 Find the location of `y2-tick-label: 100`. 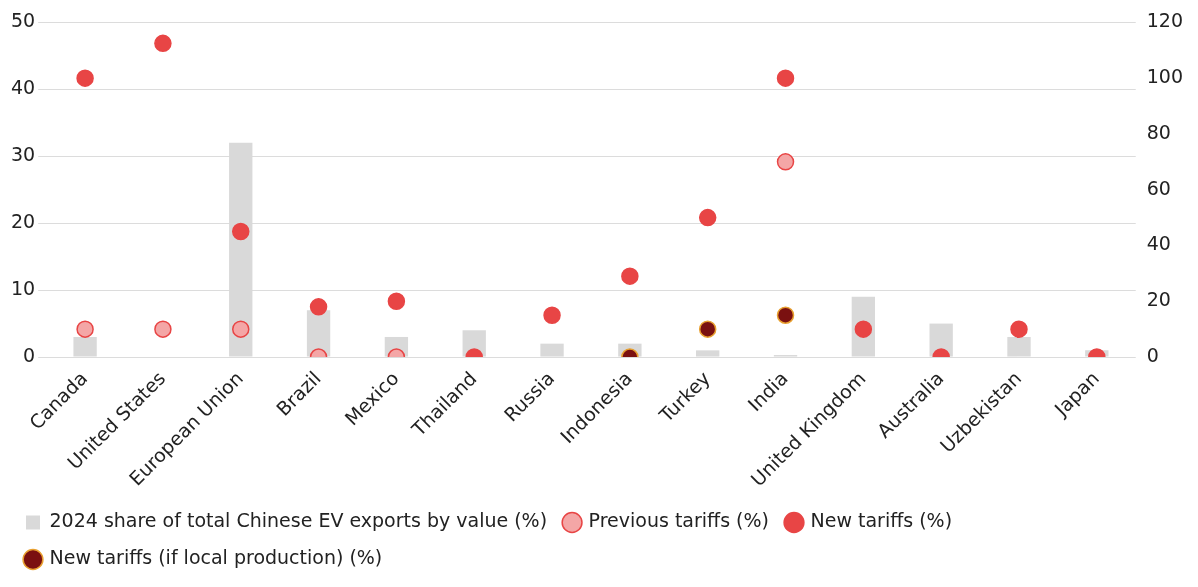

y2-tick-label: 100 is located at coordinates (1164, 76).